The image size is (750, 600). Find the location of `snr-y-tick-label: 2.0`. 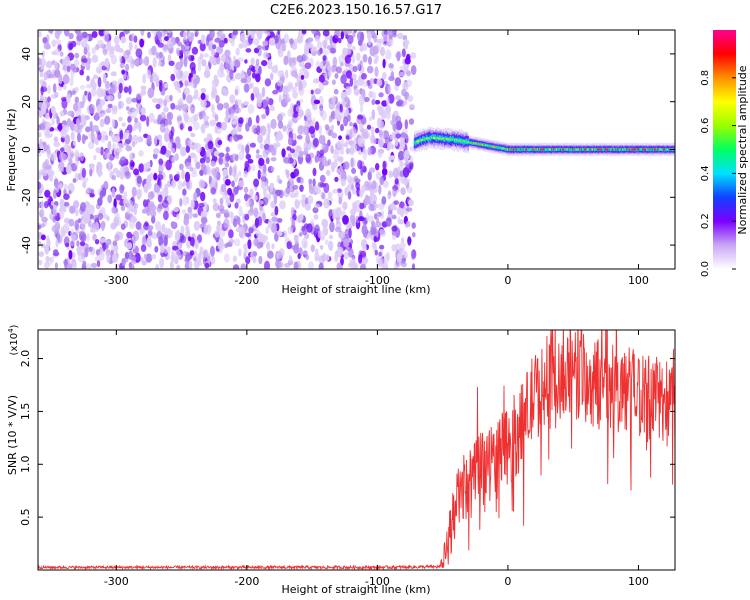

snr-y-tick-label: 2.0 is located at coordinates (25, 359).